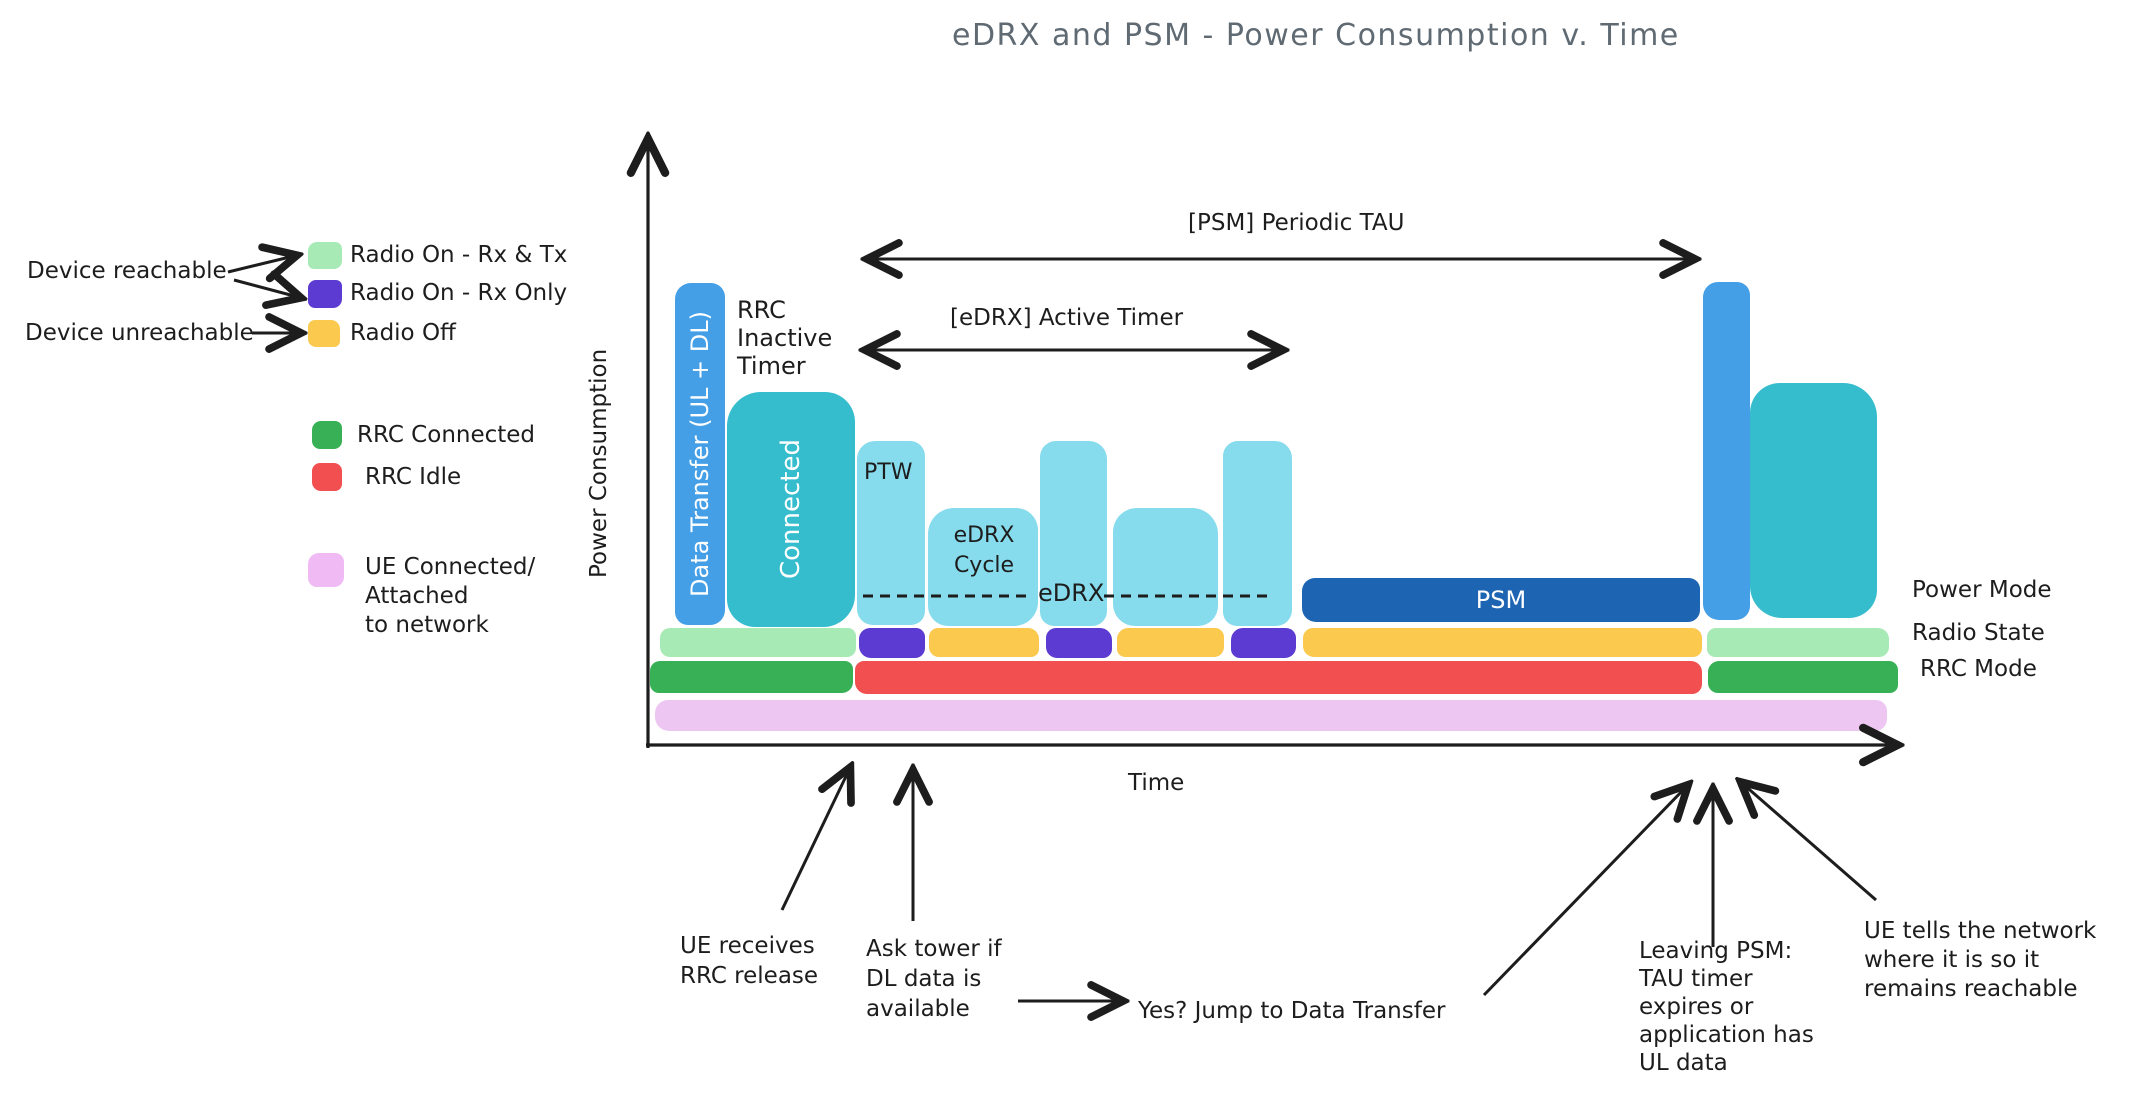  What do you see at coordinates (1696, 979) in the screenshot?
I see `leaving-psm-note-line2: TAU timer` at bounding box center [1696, 979].